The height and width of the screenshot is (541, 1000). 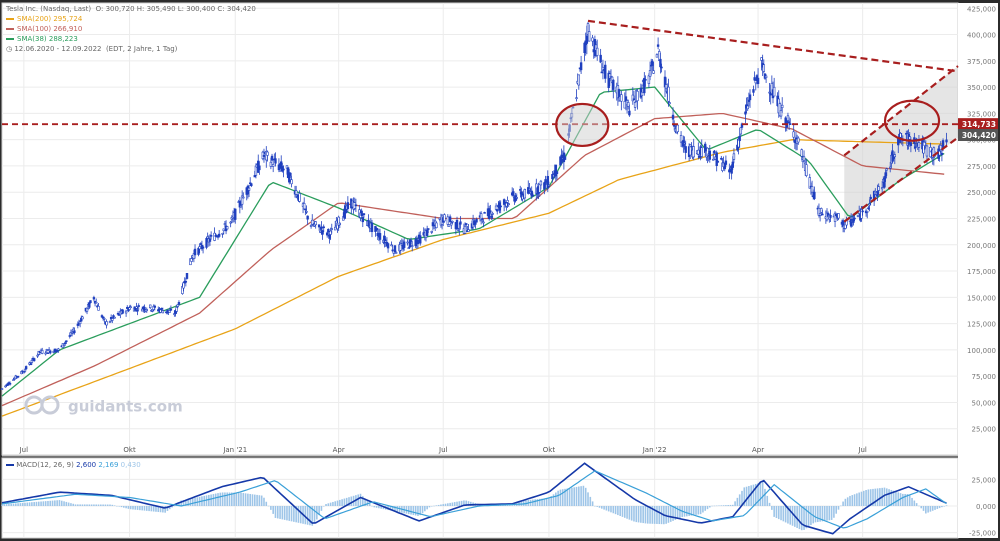 What do you see at coordinates (130, 465) in the screenshot?
I see `macd-legend-v3: 0,430` at bounding box center [130, 465].